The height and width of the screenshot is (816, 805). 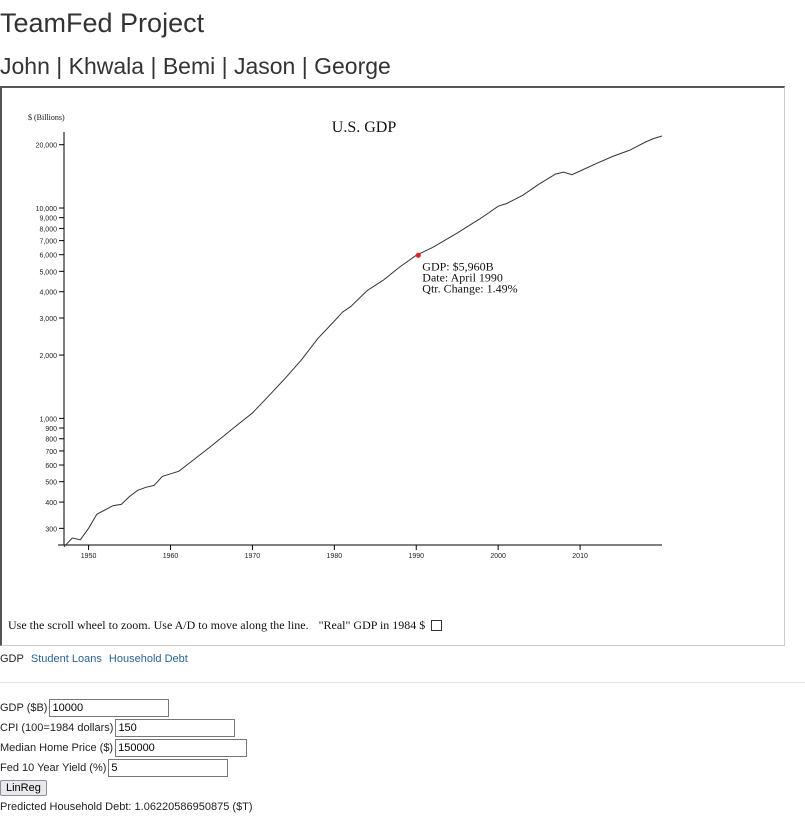 I want to click on y-tick-label: 400, so click(x=51, y=503).